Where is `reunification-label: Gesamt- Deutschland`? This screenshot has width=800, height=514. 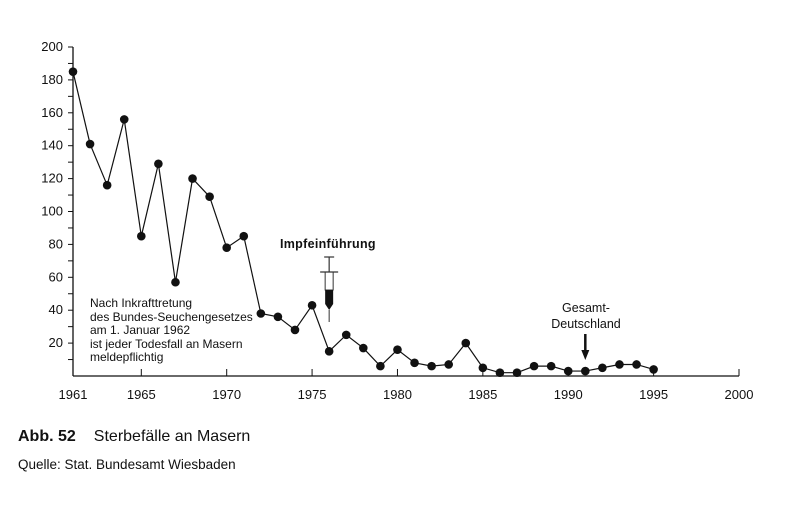 reunification-label: Gesamt- Deutschland is located at coordinates (586, 316).